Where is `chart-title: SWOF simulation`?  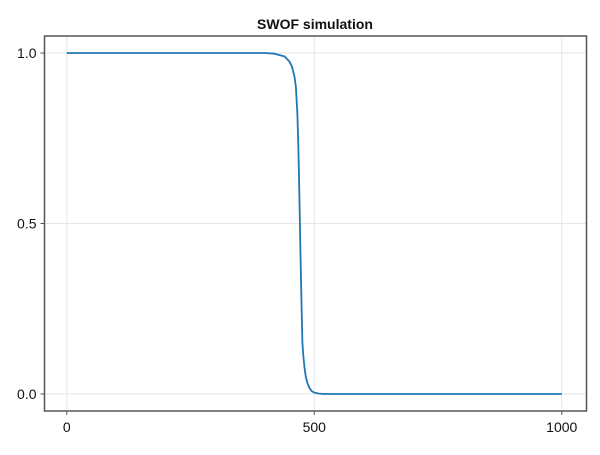
chart-title: SWOF simulation is located at coordinates (315, 24).